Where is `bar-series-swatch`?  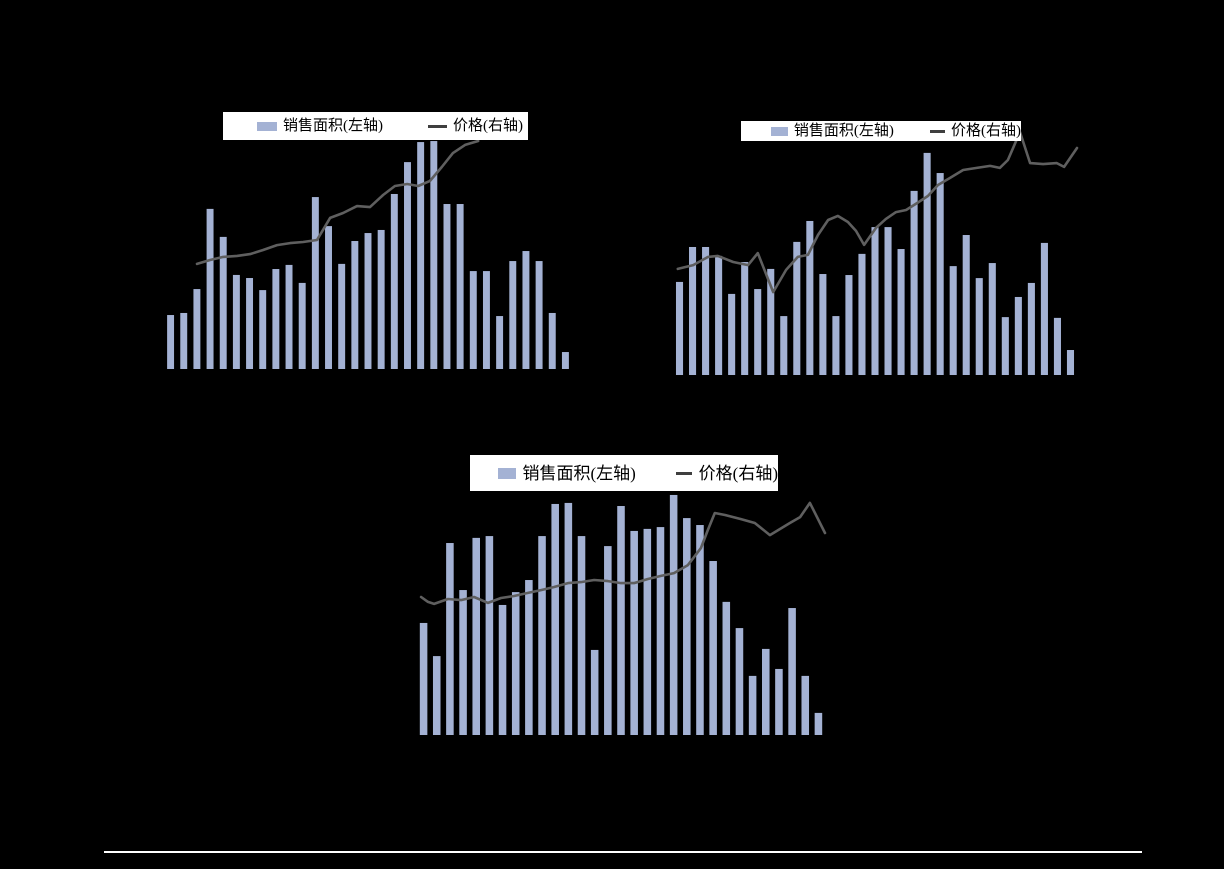 bar-series-swatch is located at coordinates (507, 473).